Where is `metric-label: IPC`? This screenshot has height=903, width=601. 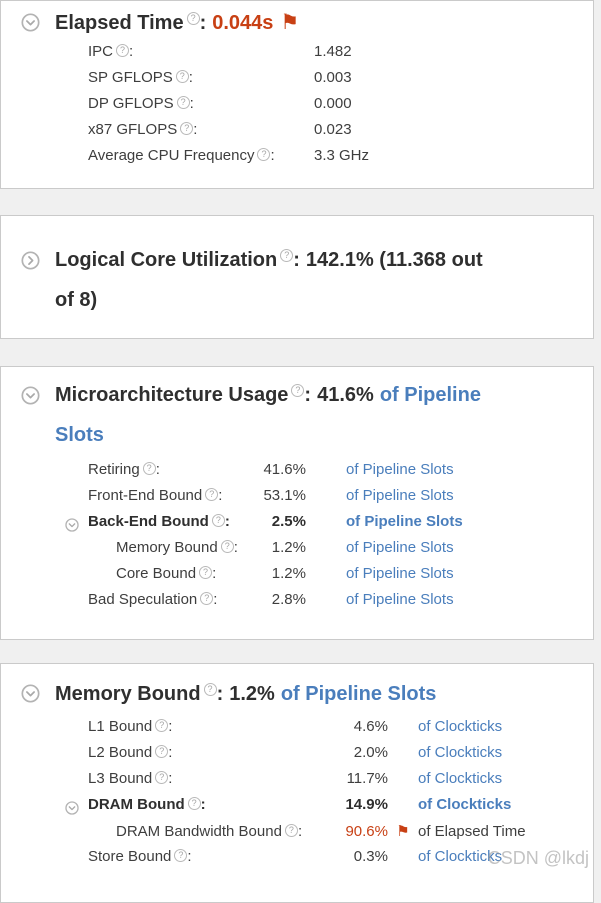
metric-label: IPC is located at coordinates (101, 51).